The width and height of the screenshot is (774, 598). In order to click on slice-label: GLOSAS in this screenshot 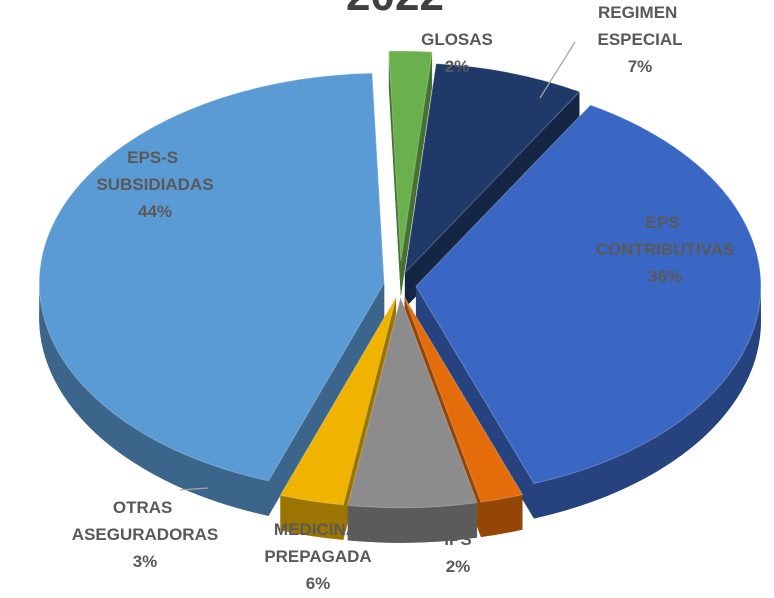, I will do `click(457, 39)`.